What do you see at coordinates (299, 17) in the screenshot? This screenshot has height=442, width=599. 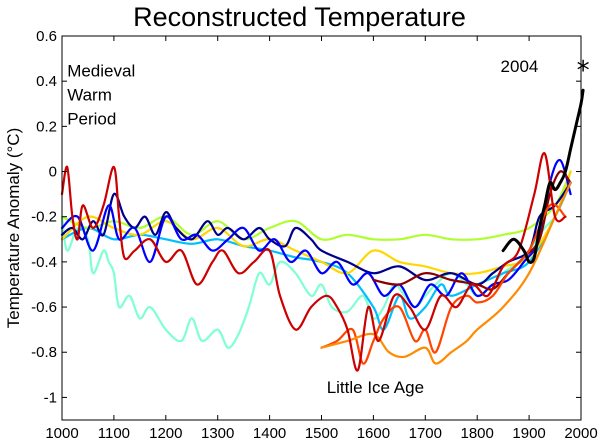 I see `chart-title: Reconstructed Temperature` at bounding box center [299, 17].